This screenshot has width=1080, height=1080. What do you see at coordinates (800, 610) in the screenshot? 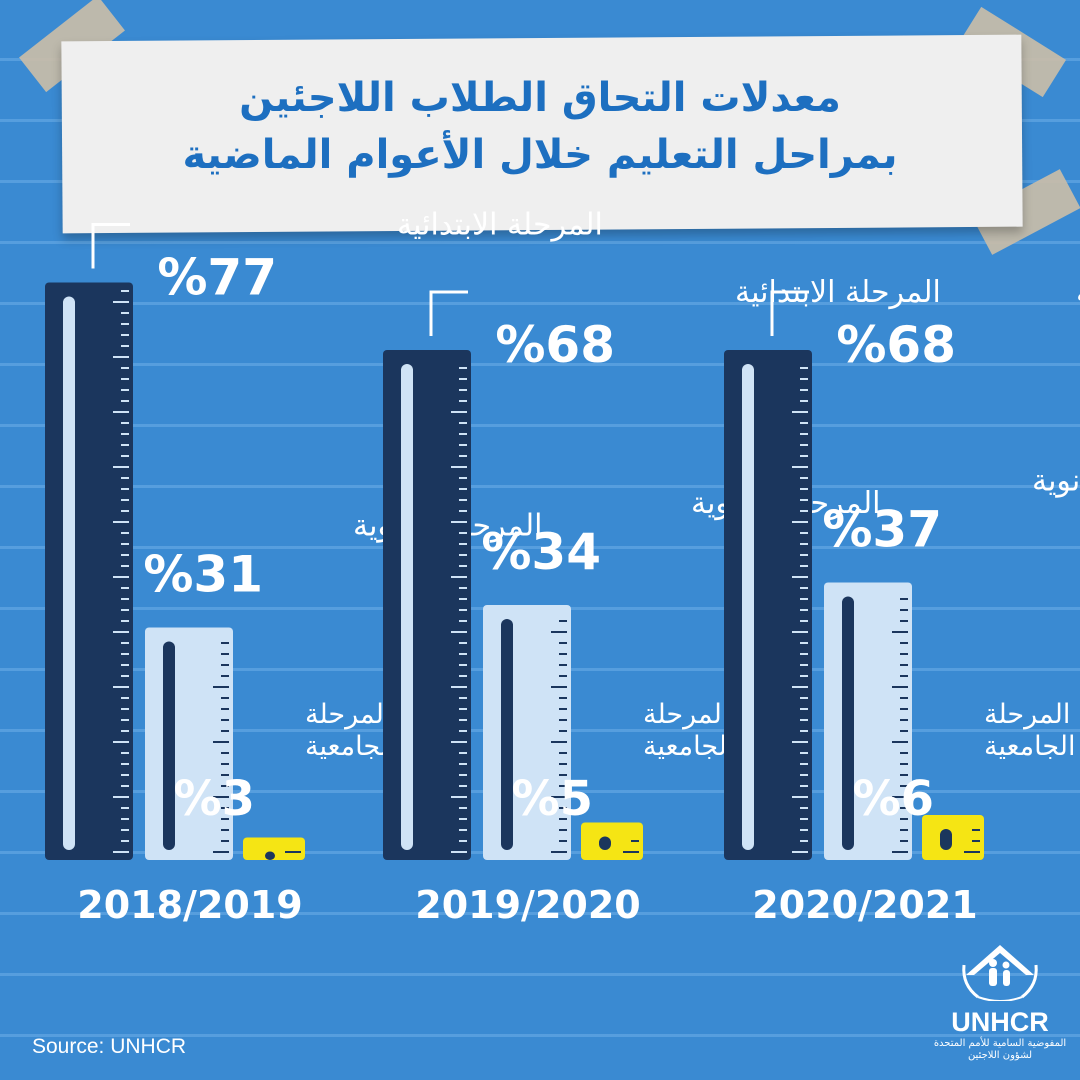
I see `ruler-ticks-y3-s1` at bounding box center [800, 610].